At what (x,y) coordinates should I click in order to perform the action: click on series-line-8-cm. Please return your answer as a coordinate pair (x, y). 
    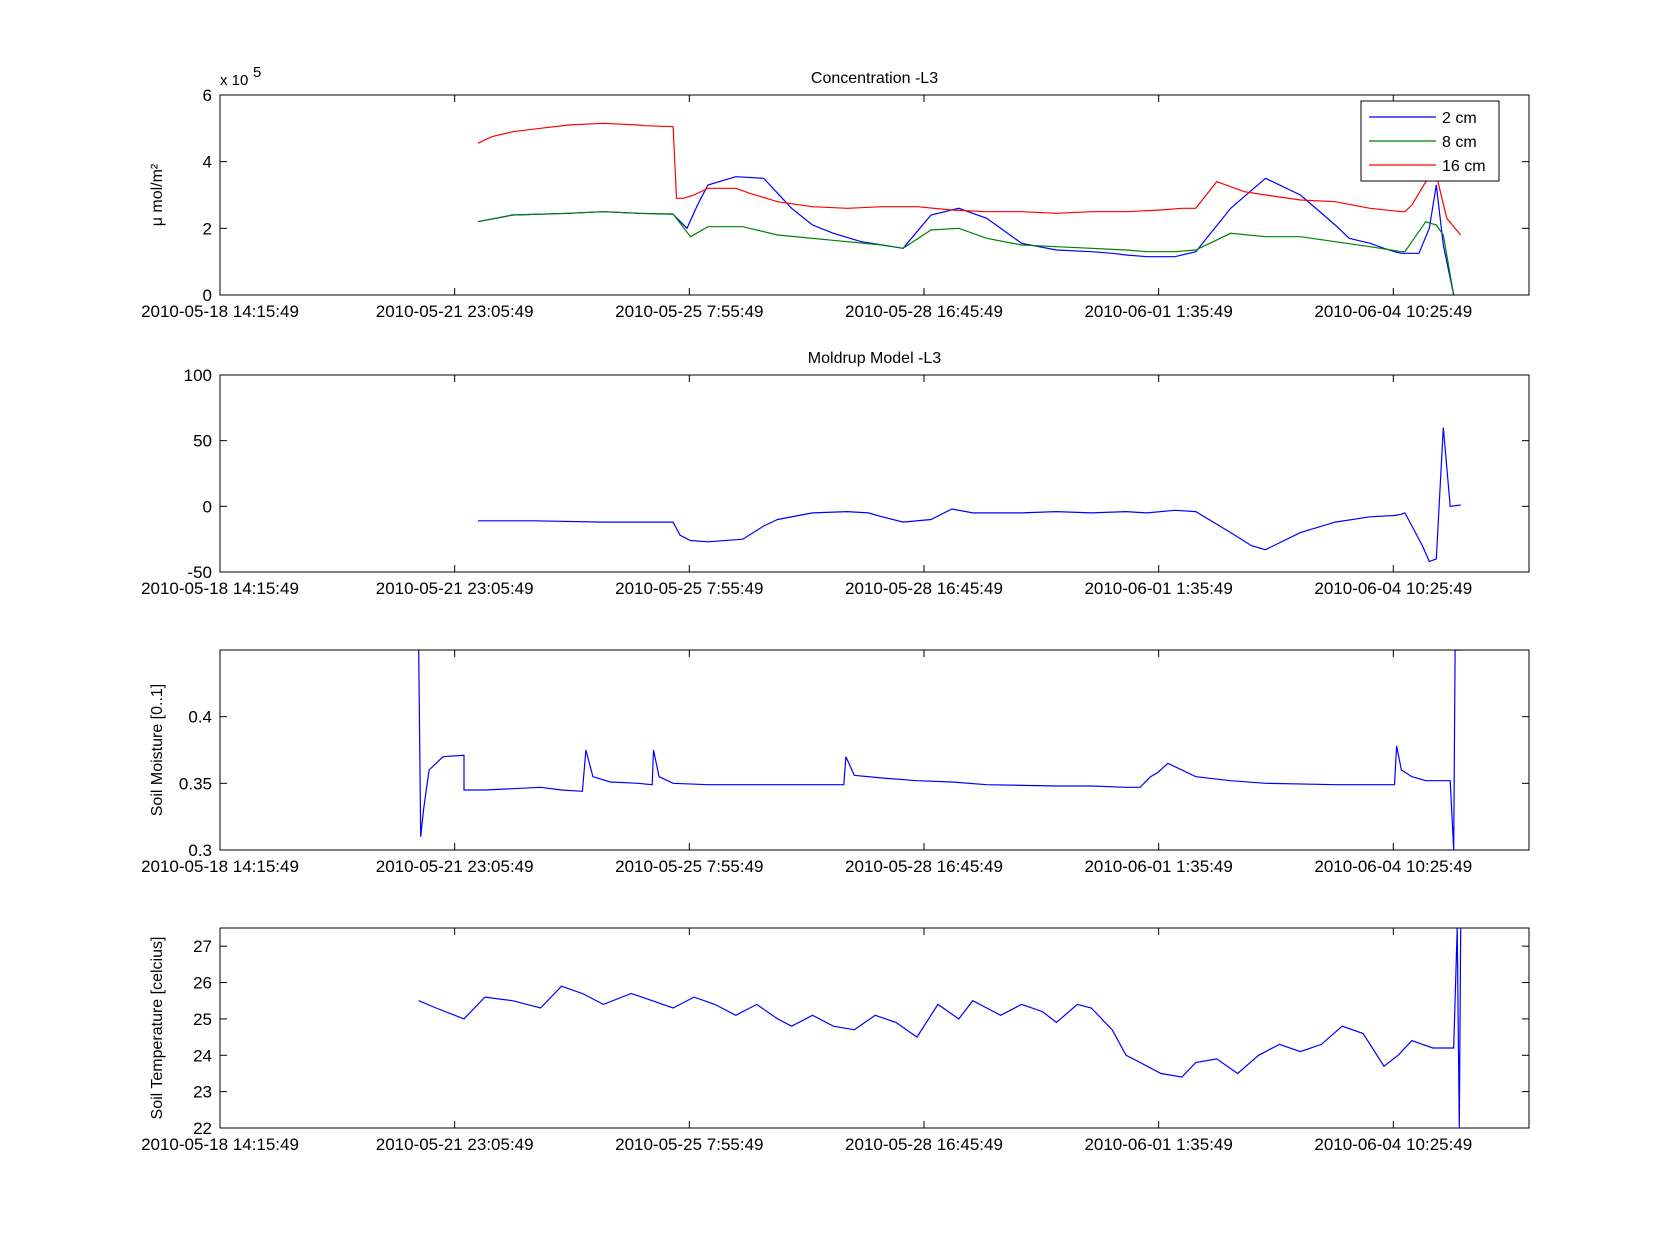
    Looking at the image, I should click on (966, 253).